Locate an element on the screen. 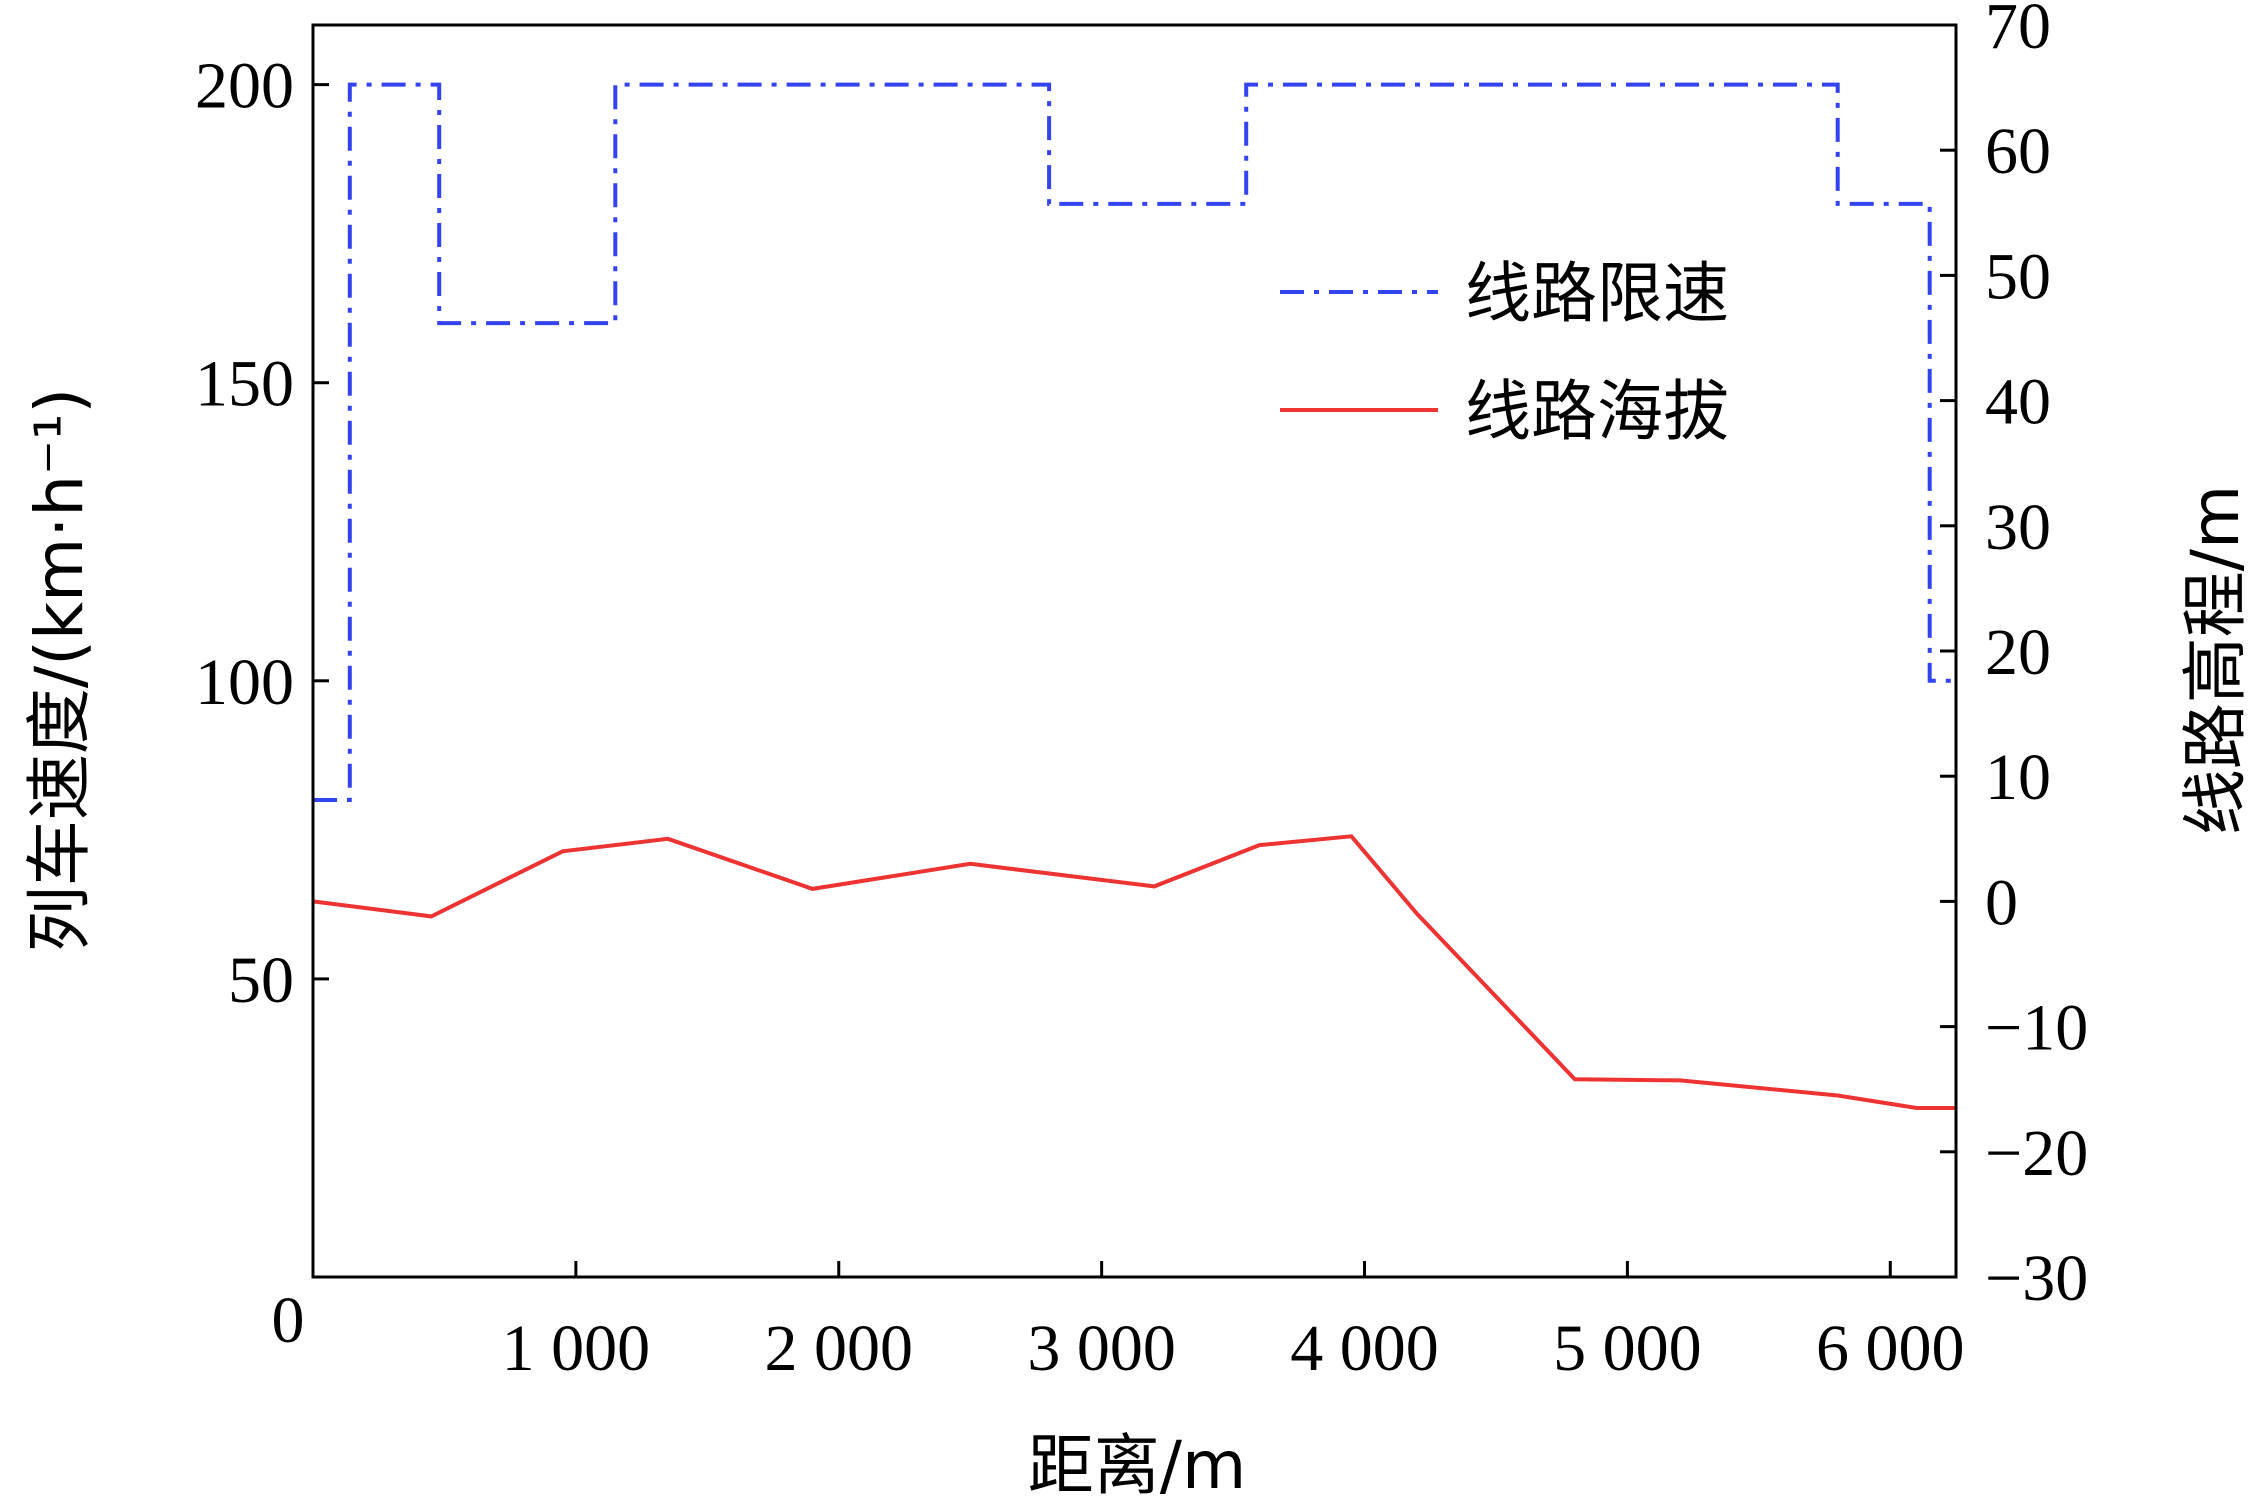 This screenshot has height=1502, width=2258. x-tick-label: 5 000 is located at coordinates (1627, 1348).